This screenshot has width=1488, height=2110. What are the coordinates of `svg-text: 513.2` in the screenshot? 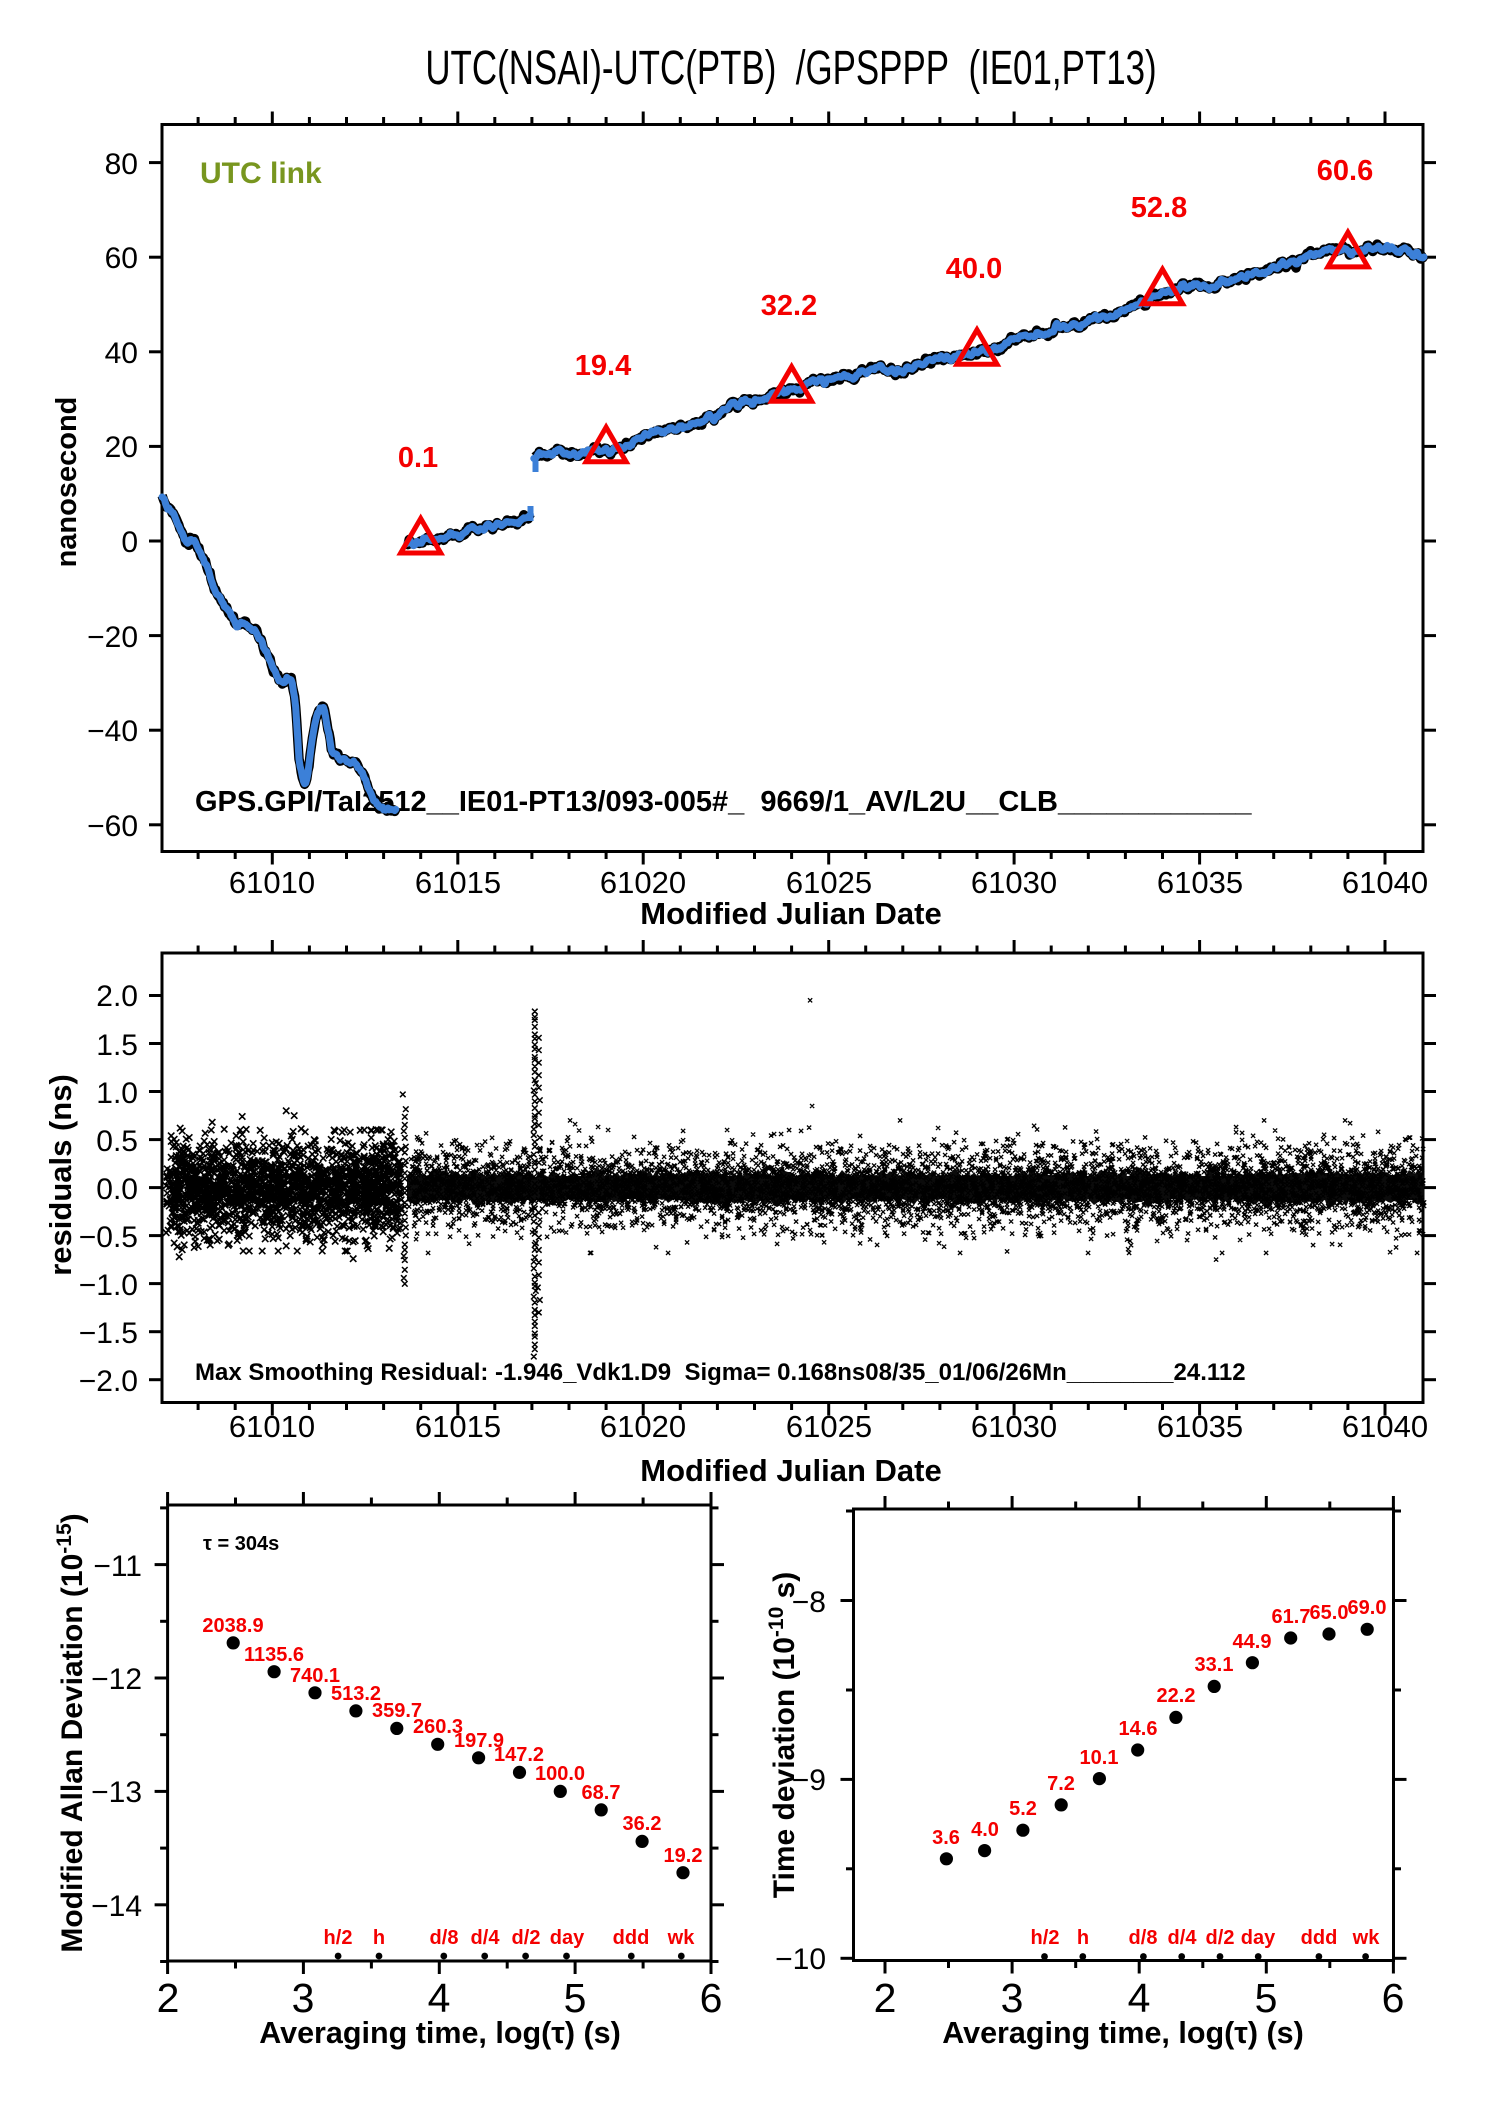 It's located at (356, 1694).